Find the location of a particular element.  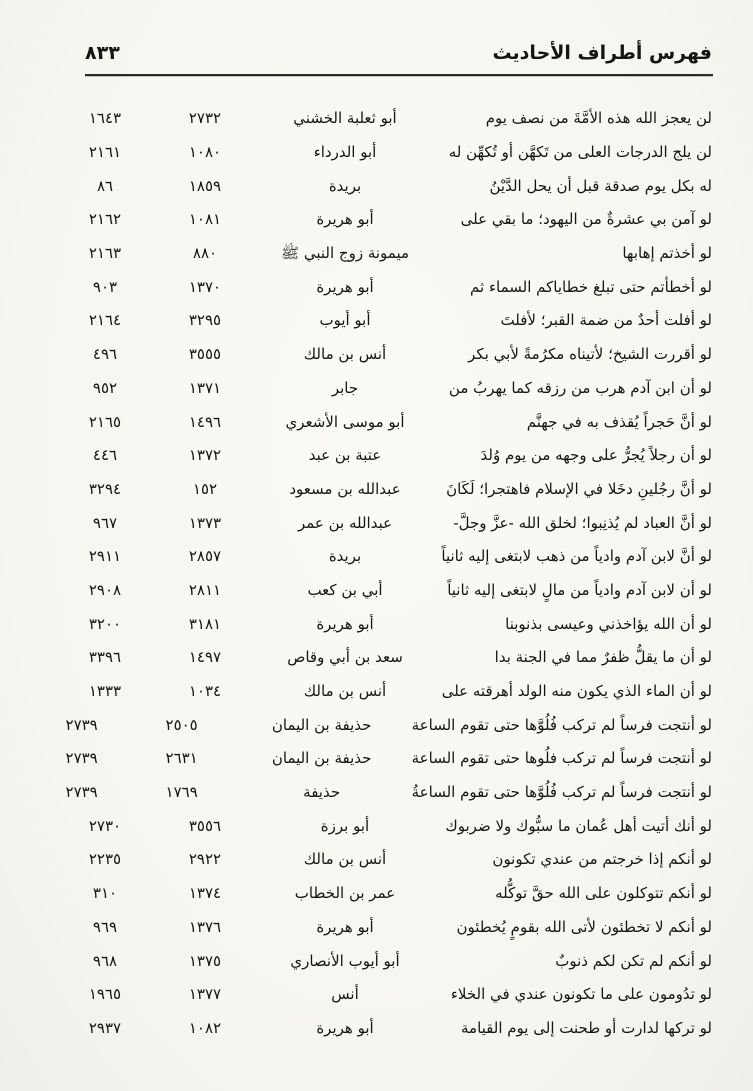

narrator-name: حذيفة is located at coordinates (322, 792).